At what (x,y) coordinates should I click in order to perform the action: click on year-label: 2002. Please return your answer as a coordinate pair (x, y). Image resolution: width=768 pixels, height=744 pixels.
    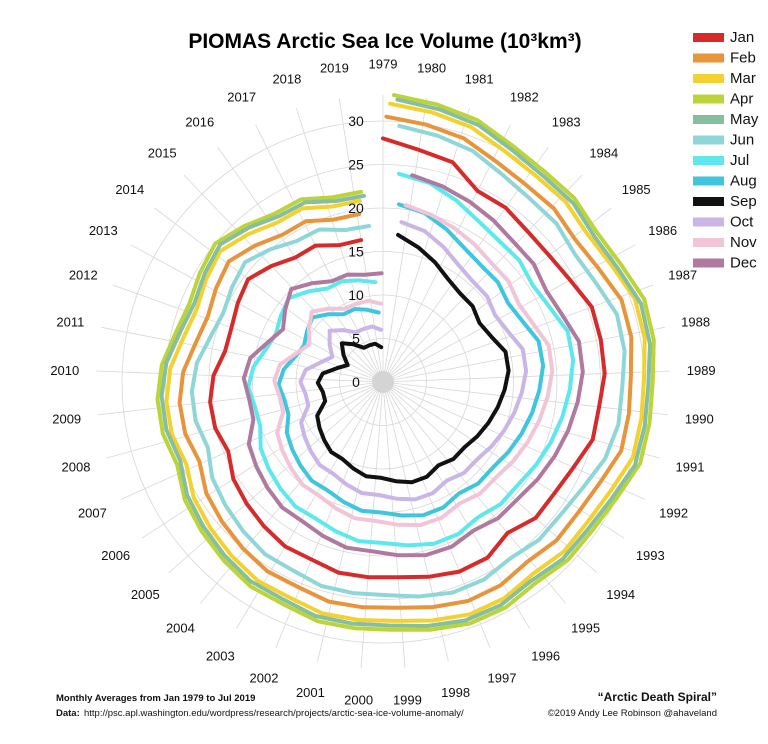
    Looking at the image, I should click on (264, 677).